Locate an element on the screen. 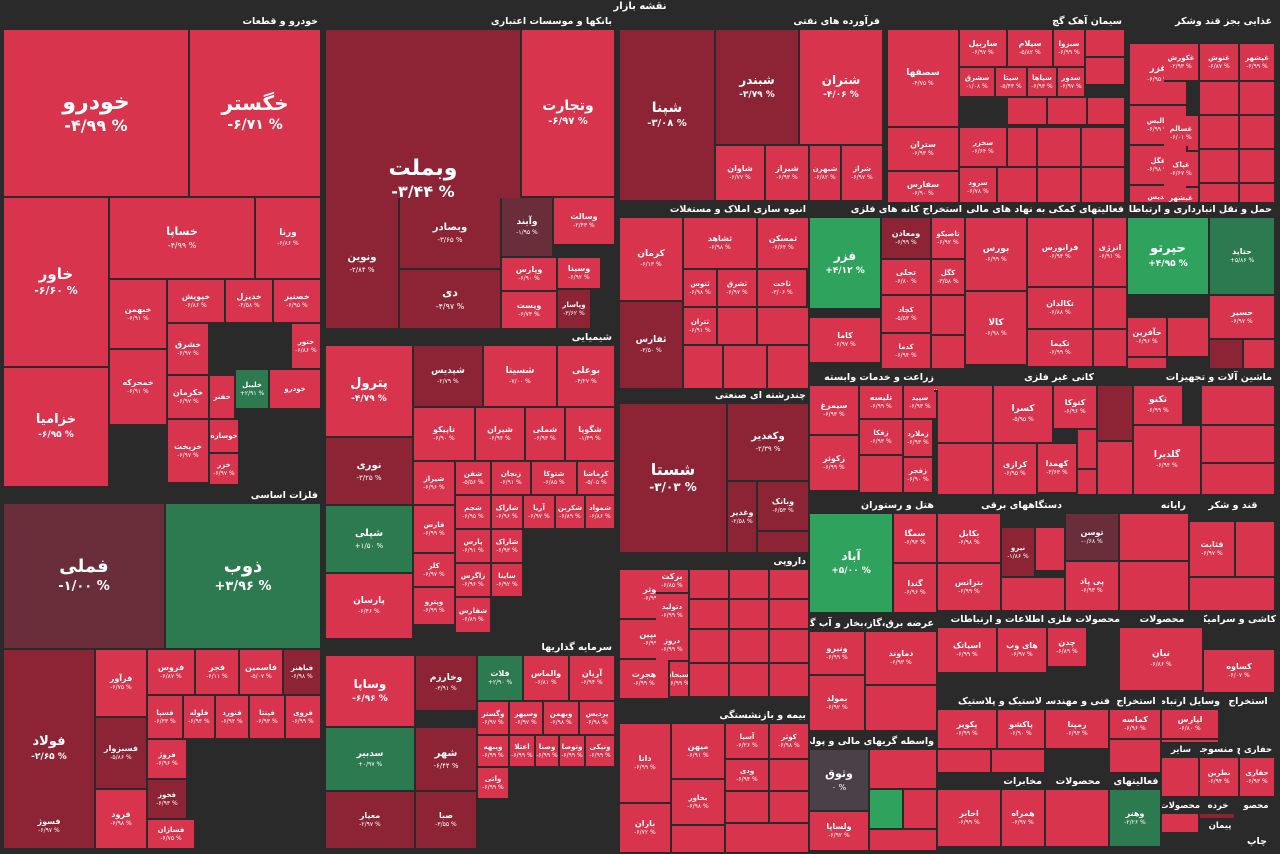  treemap-tile: ویبهه -۶/۹۹ % is located at coordinates (494, 752).